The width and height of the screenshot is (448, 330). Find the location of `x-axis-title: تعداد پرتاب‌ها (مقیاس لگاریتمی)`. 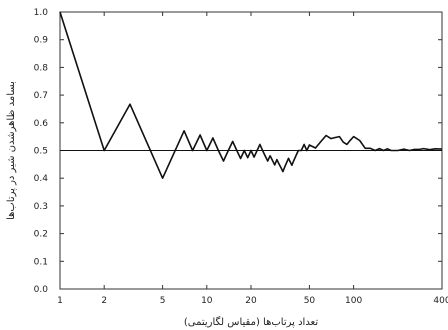

x-axis-title: تعداد پرتاب‌ها (مقیاس لگاریتمی) is located at coordinates (251, 322).